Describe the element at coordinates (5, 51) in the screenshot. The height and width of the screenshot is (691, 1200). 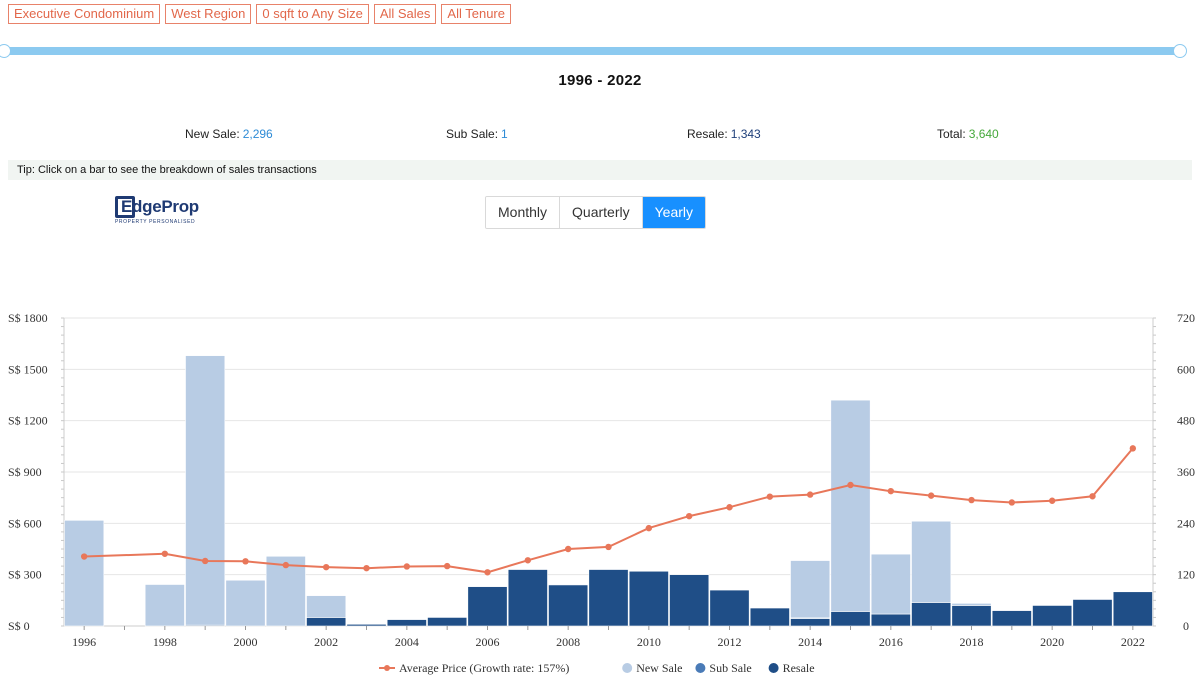
I see `slider-start-handle` at that location.